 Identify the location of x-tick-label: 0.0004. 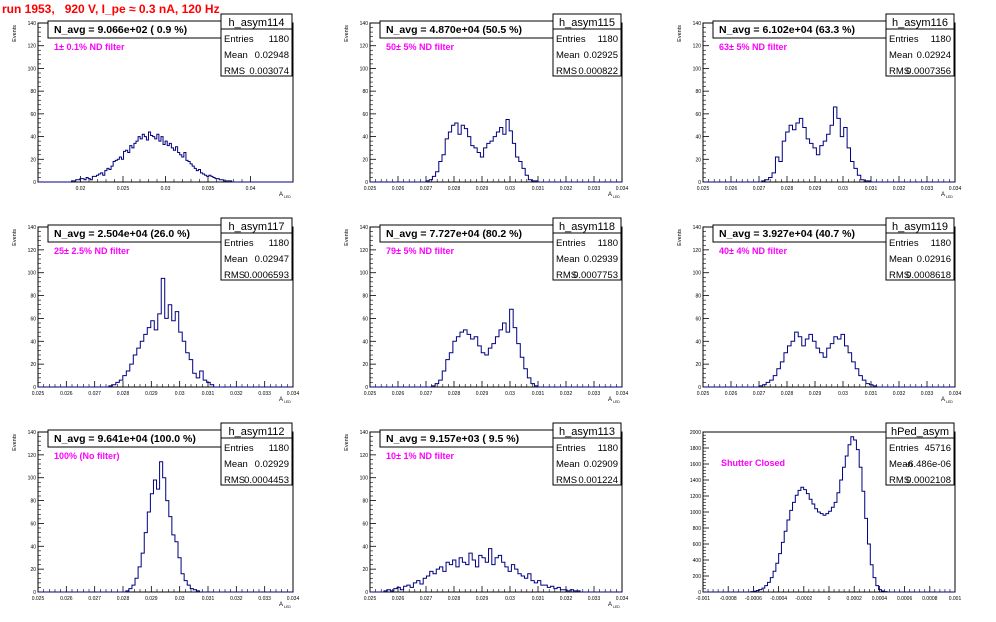
(880, 599).